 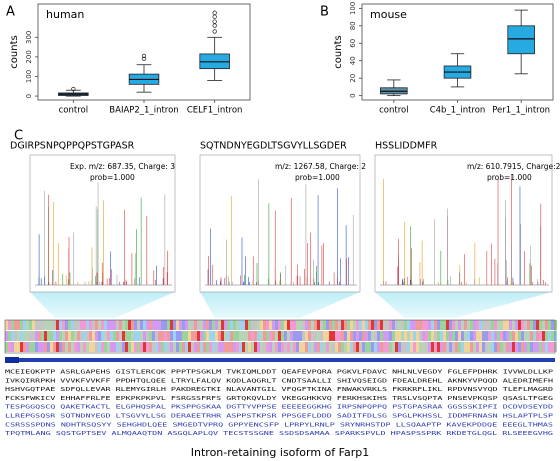 I want to click on mz-label: m/z: 1267.58, Charge: 2, so click(x=320, y=166).